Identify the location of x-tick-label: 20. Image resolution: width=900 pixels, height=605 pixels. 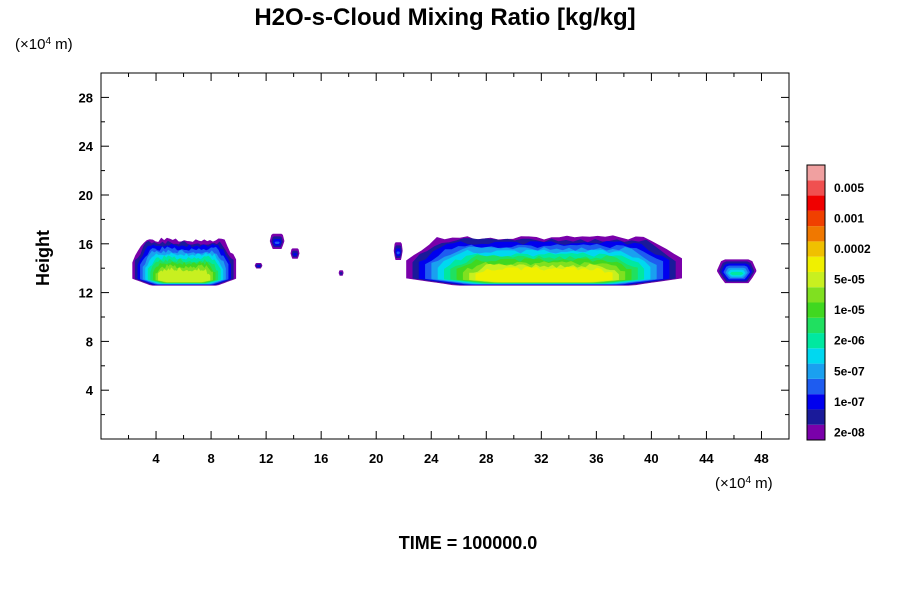
(376, 458).